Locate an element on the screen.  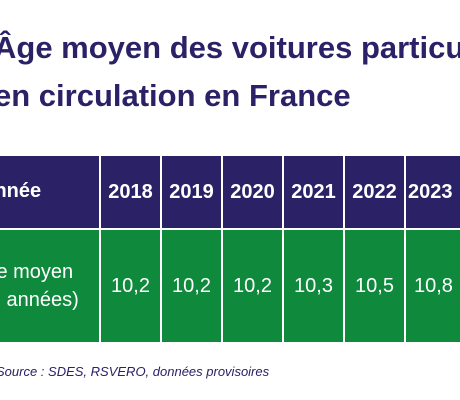
title-line-2: en circulation en France is located at coordinates (175, 95).